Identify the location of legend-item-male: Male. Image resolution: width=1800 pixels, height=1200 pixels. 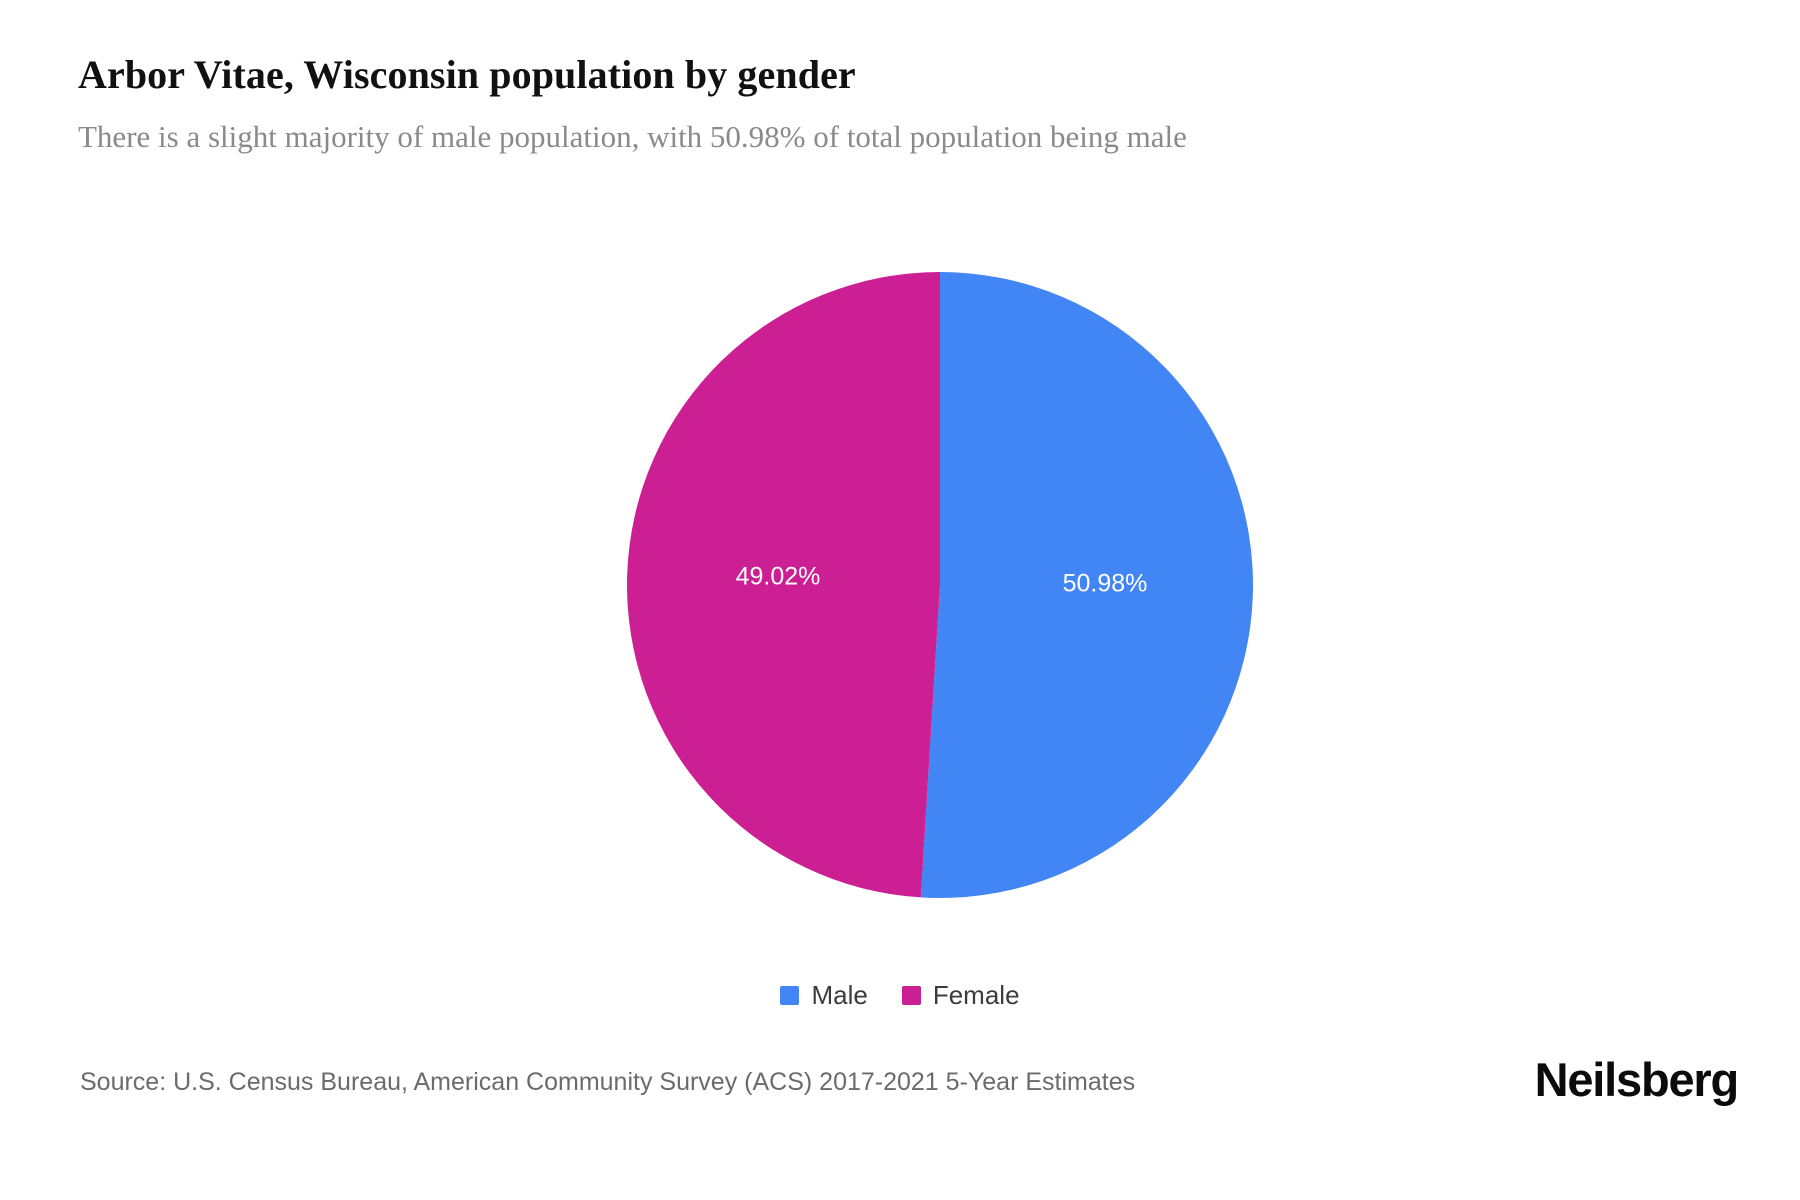
(824, 995).